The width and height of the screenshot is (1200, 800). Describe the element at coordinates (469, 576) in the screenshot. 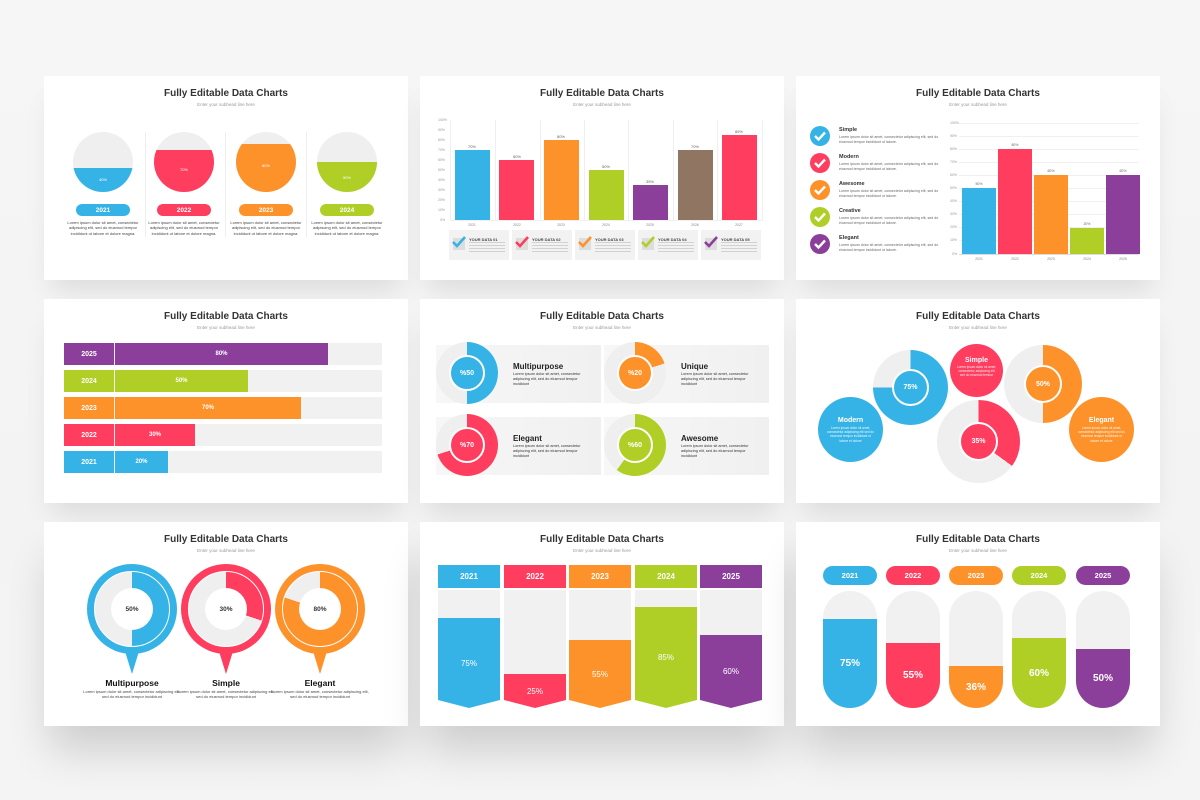

I see `year-header: 2021` at that location.